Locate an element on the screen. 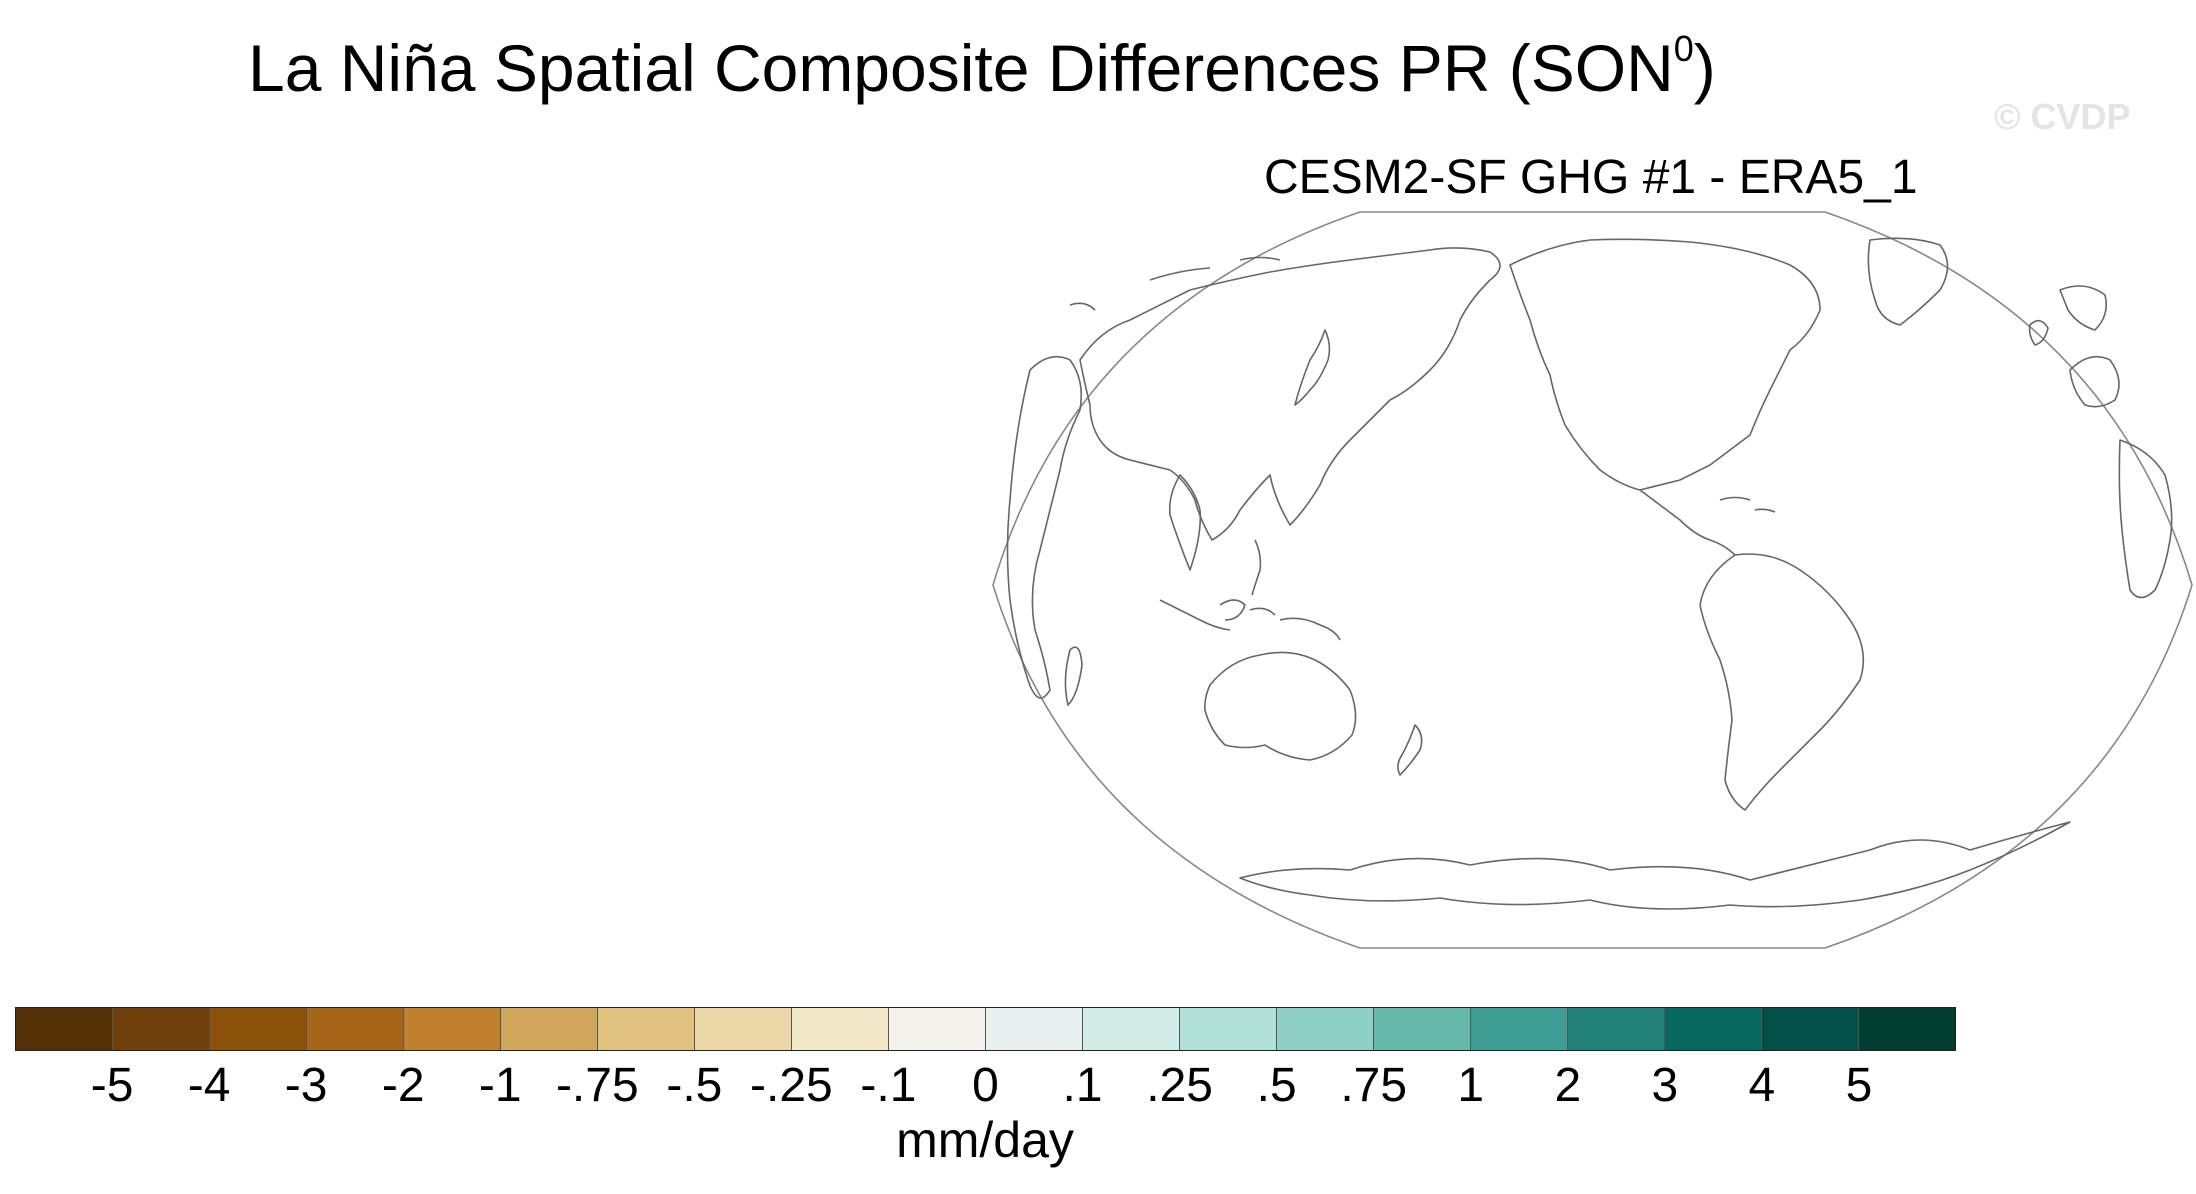  colorbar-tick-label: -5 is located at coordinates (112, 1085).